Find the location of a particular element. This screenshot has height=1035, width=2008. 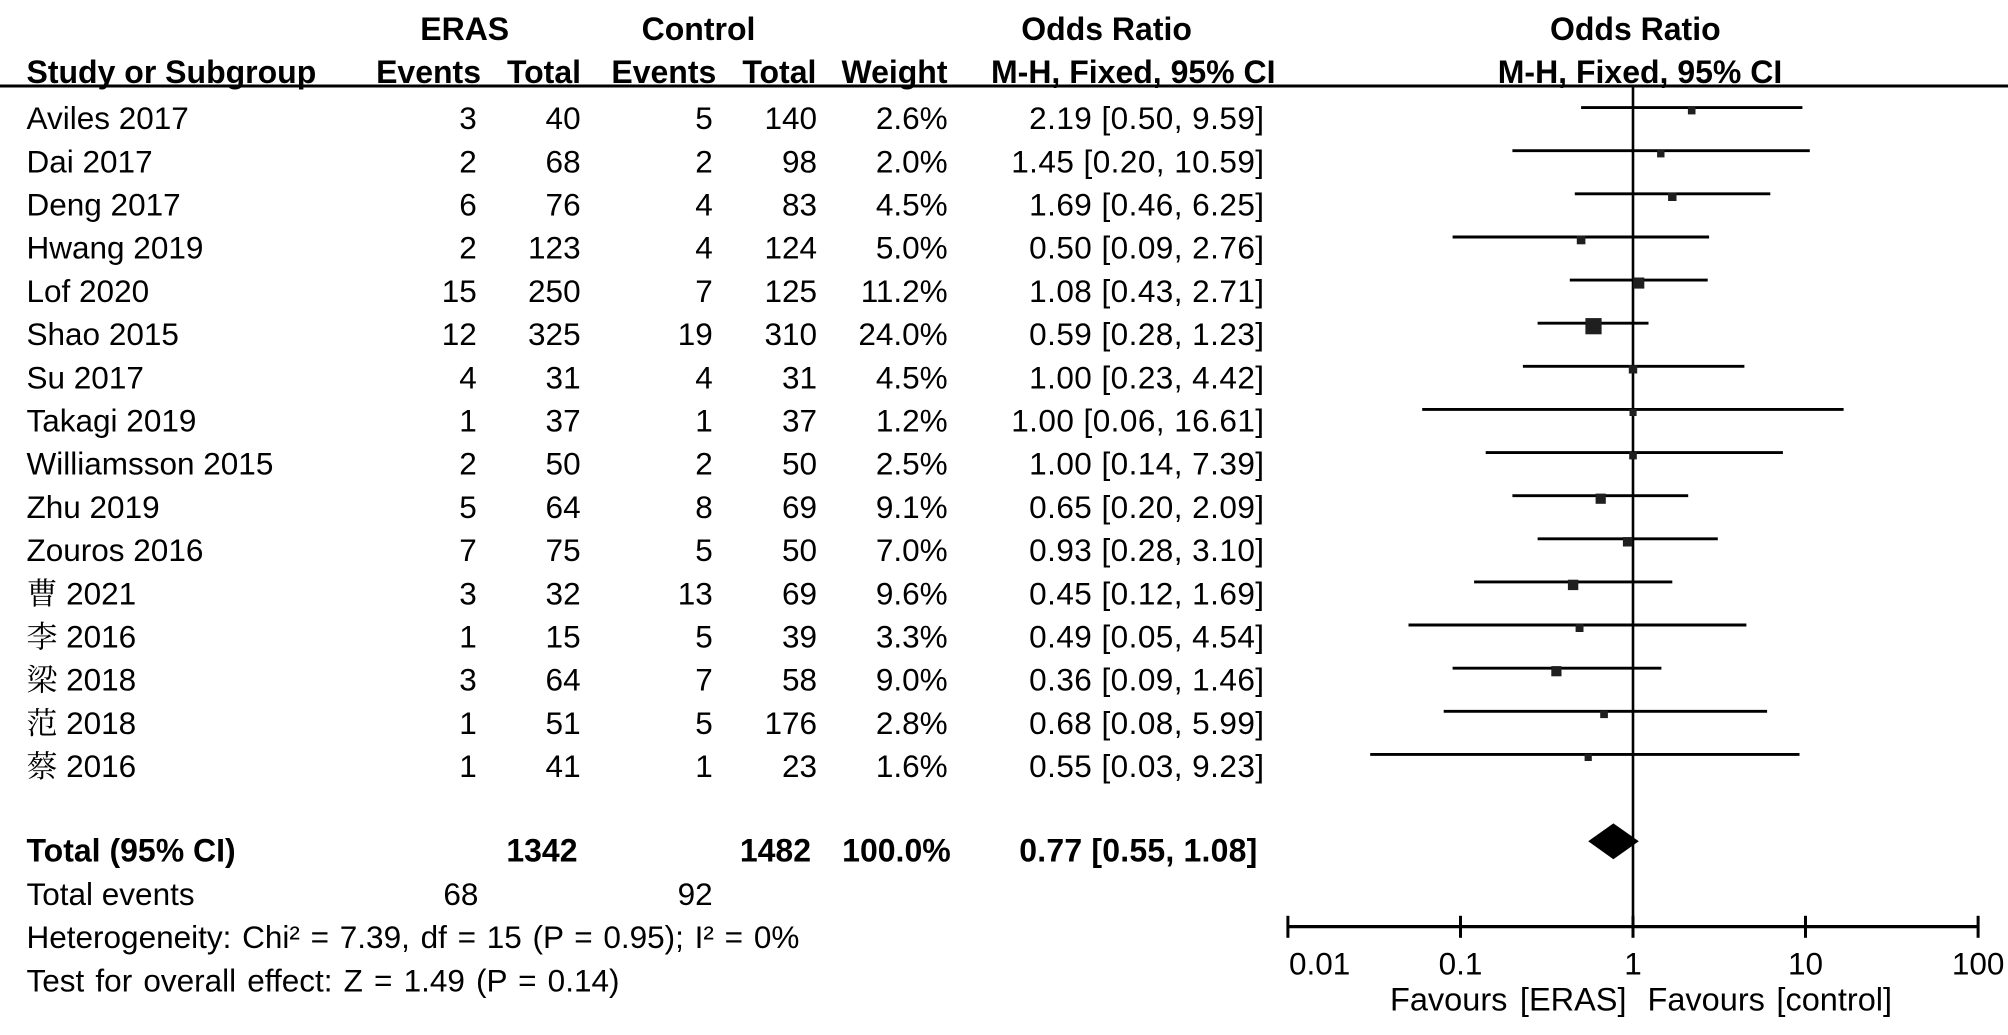

svg-text: 6 is located at coordinates (468, 205).